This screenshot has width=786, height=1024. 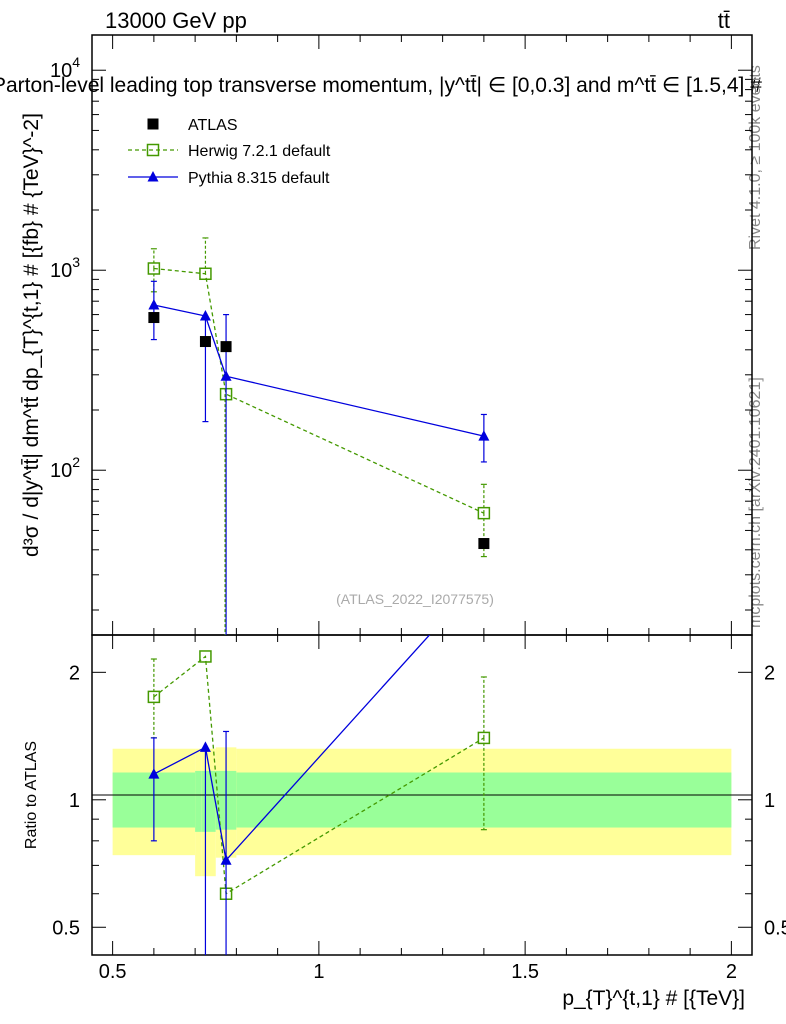 I want to click on ratio-tick-label-right: 0.5, so click(x=775, y=928).